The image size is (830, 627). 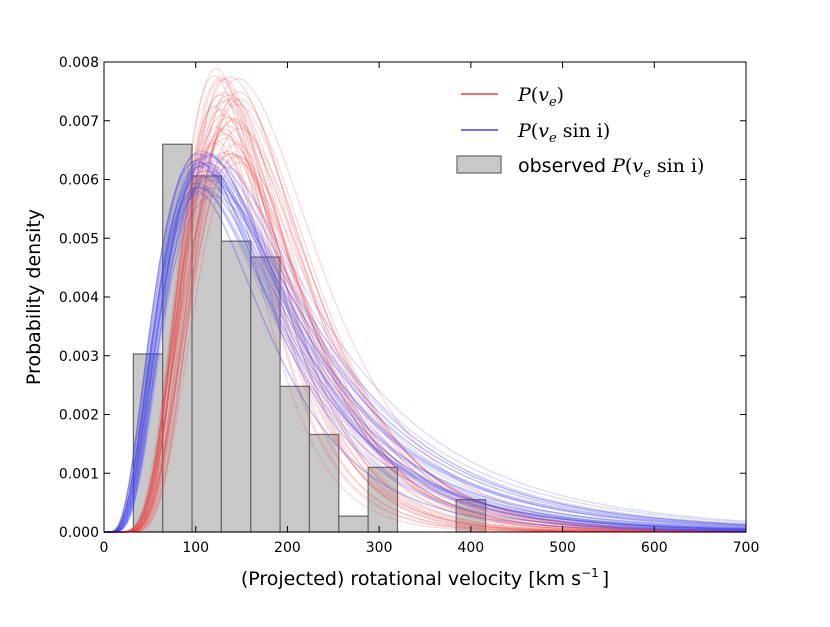 What do you see at coordinates (563, 133) in the screenshot?
I see `legend-label-1: P(ve sin i)` at bounding box center [563, 133].